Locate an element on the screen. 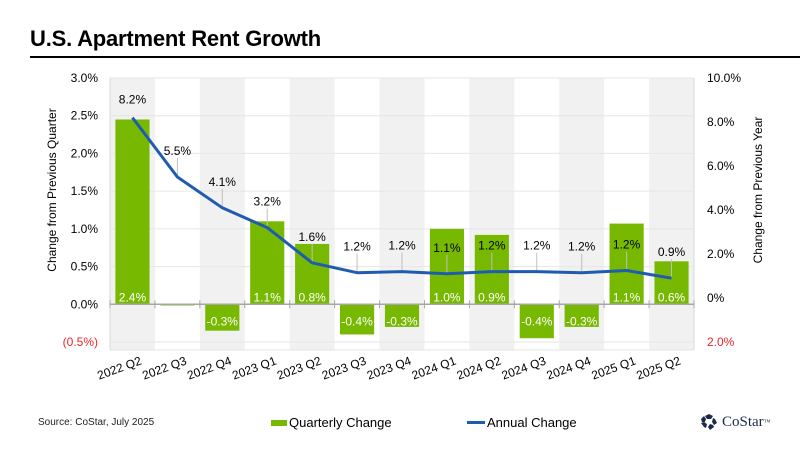 This screenshot has width=800, height=450. legend-label: Annual Change is located at coordinates (532, 422).